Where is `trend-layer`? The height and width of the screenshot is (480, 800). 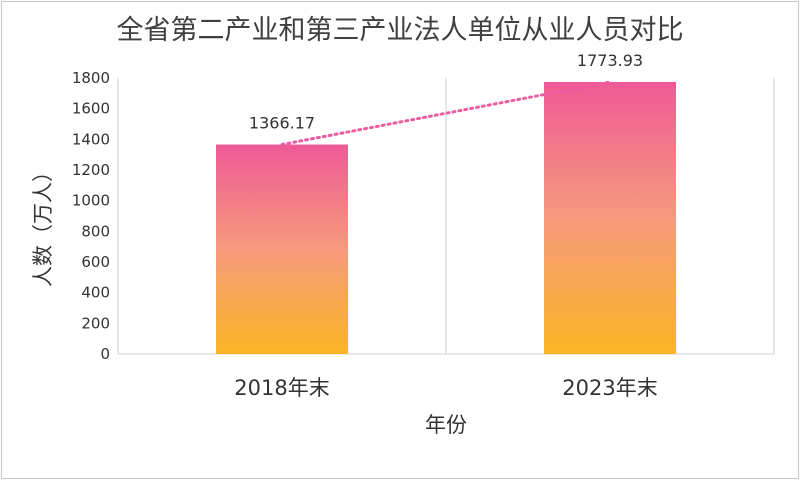
trend-layer is located at coordinates (446, 113).